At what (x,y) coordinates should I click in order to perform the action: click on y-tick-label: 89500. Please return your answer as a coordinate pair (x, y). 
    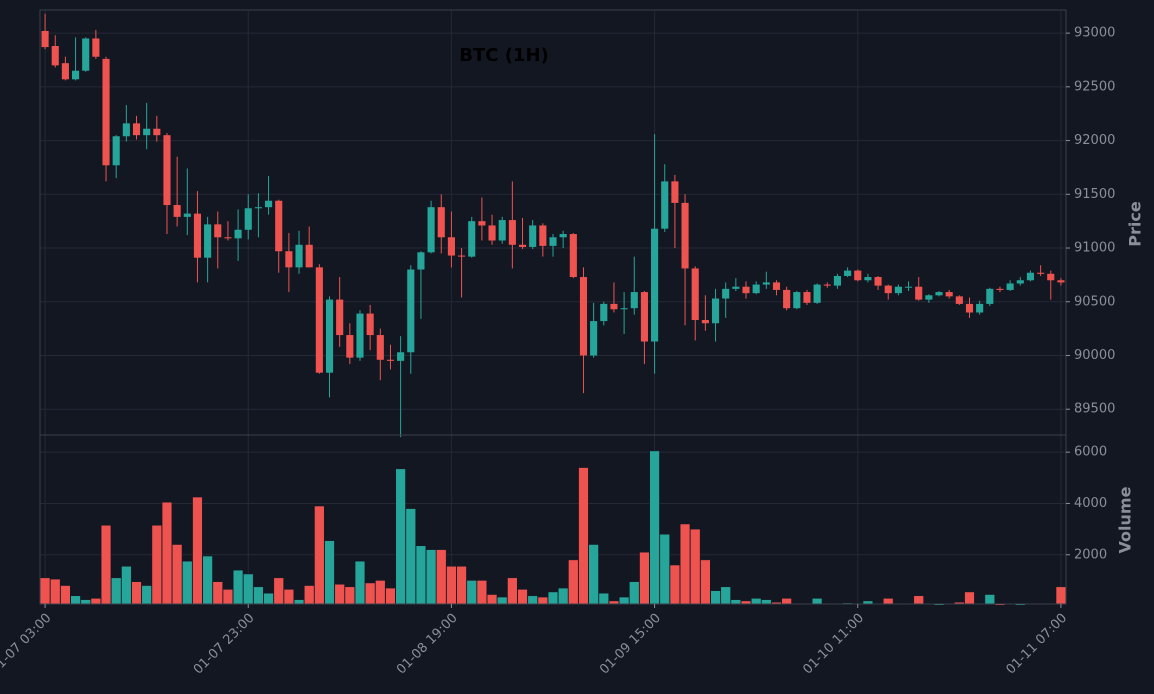
    Looking at the image, I should click on (1094, 409).